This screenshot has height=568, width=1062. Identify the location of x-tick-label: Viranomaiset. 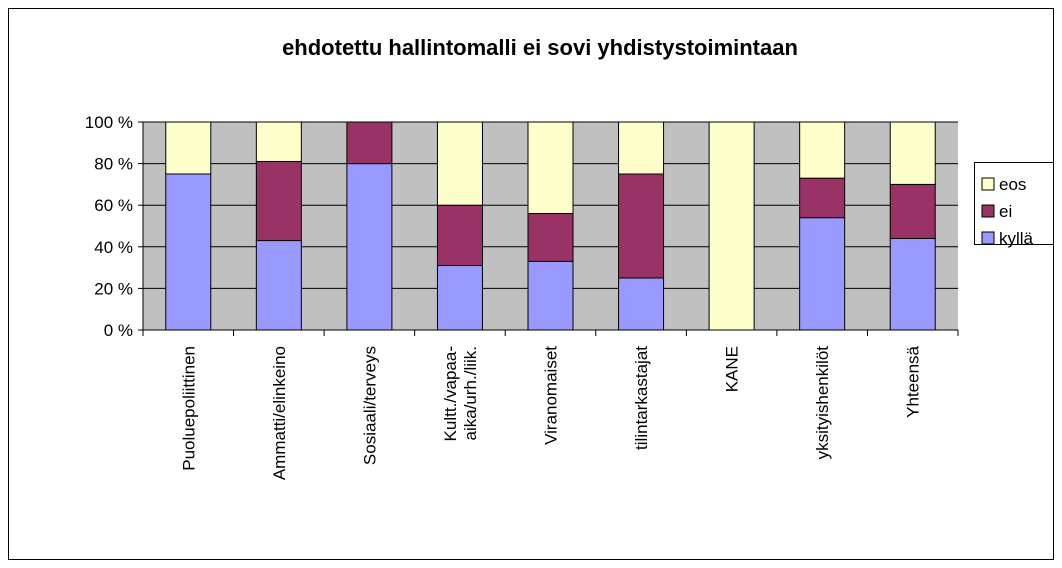
(551, 395).